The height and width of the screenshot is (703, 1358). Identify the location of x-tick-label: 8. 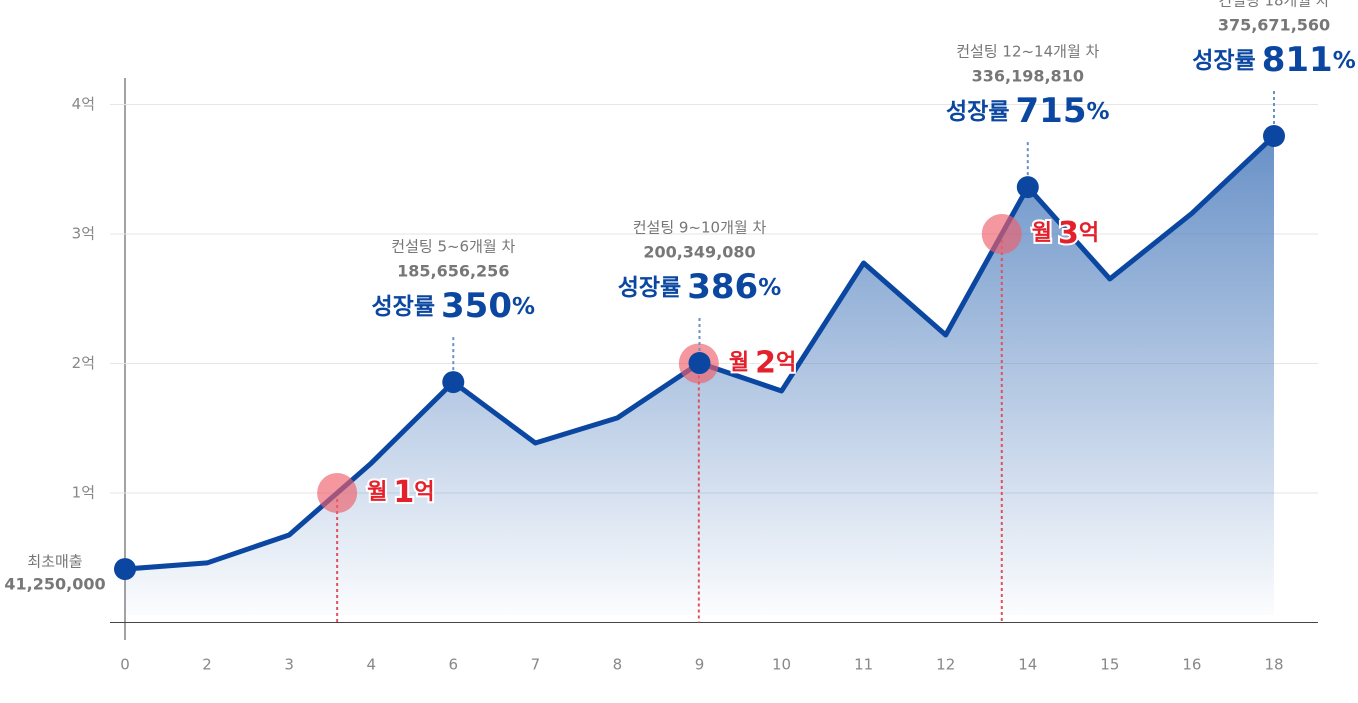
(618, 665).